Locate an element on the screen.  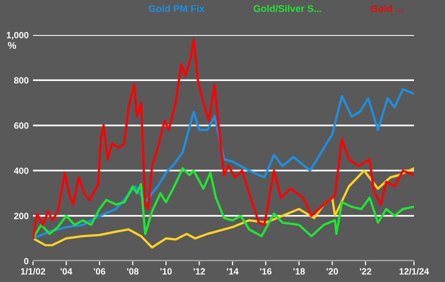
x-tick-label: '10 is located at coordinates (166, 271).